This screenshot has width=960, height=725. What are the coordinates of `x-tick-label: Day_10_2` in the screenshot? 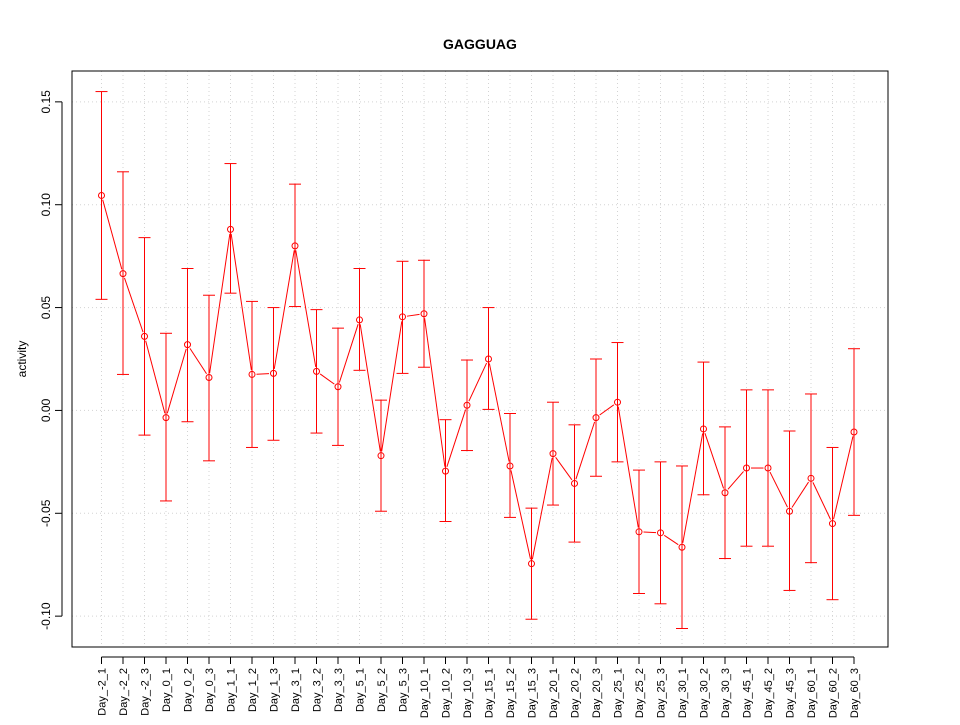 It's located at (447, 693).